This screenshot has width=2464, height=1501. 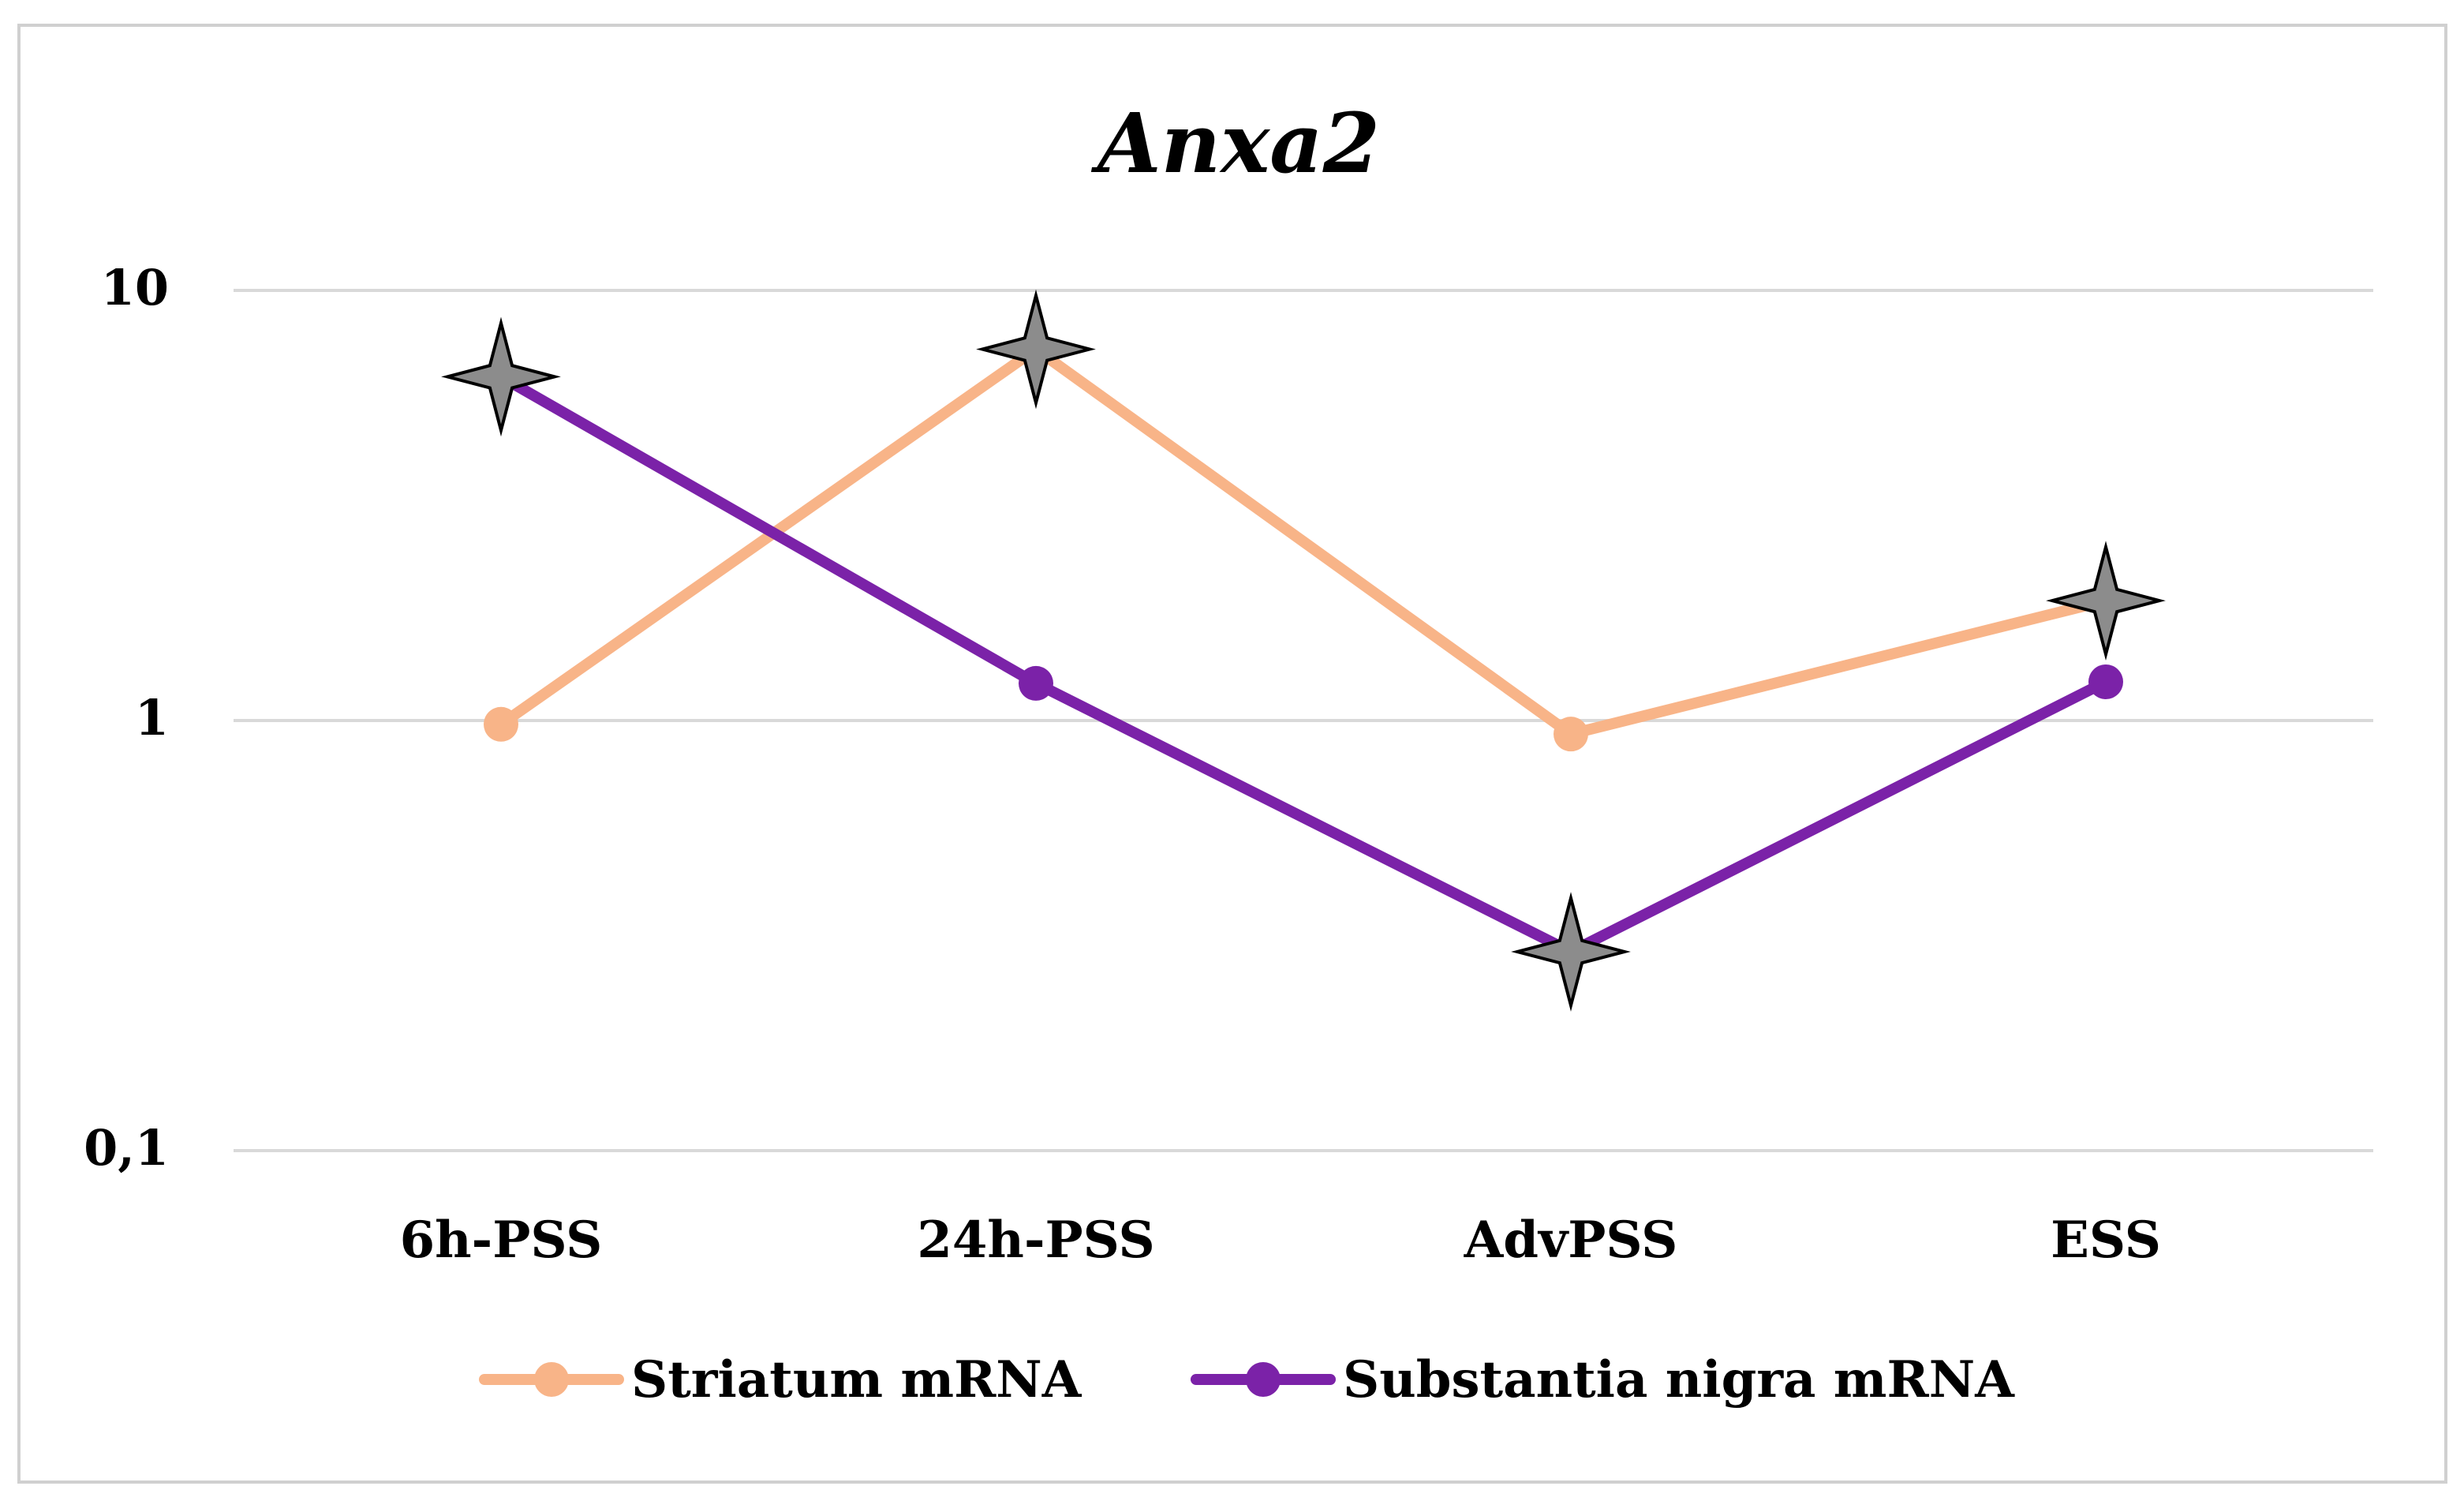 What do you see at coordinates (126, 1148) in the screenshot?
I see `y-tick-label: 0,1` at bounding box center [126, 1148].